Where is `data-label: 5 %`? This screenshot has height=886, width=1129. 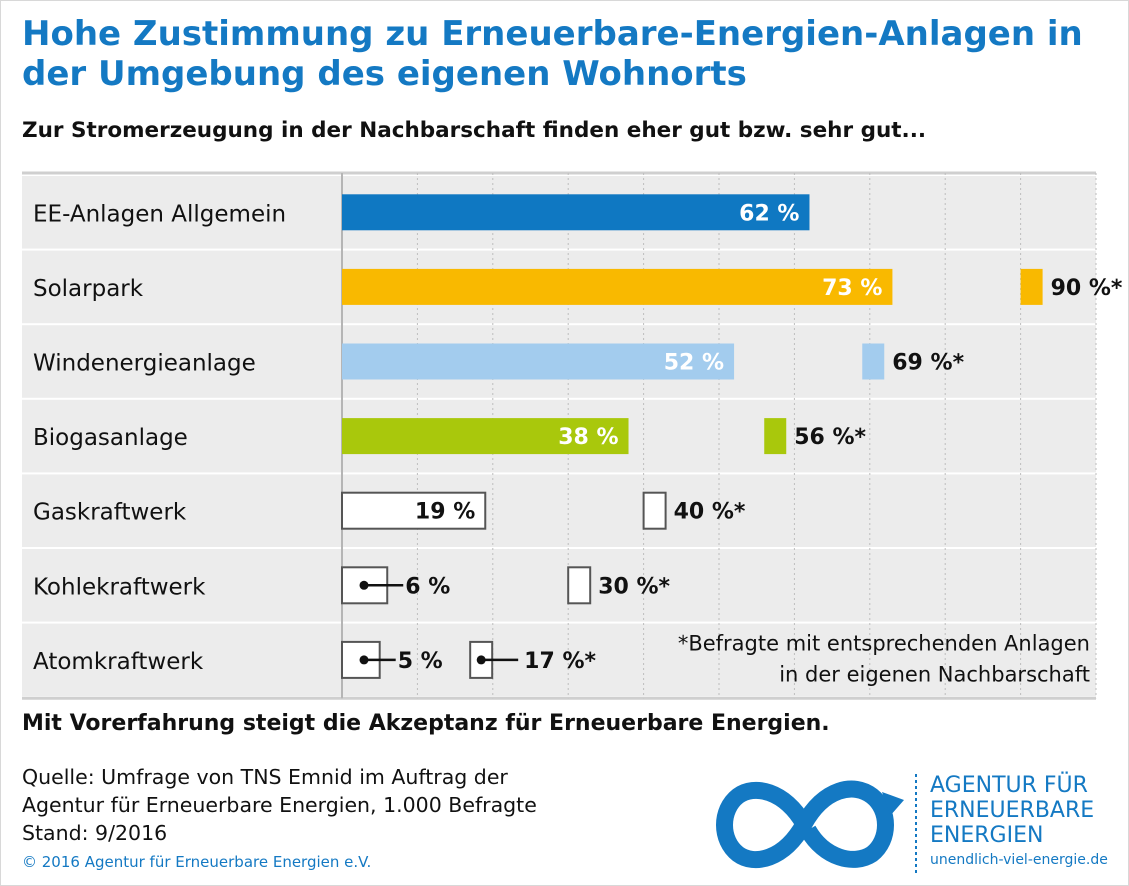 data-label: 5 % is located at coordinates (420, 661).